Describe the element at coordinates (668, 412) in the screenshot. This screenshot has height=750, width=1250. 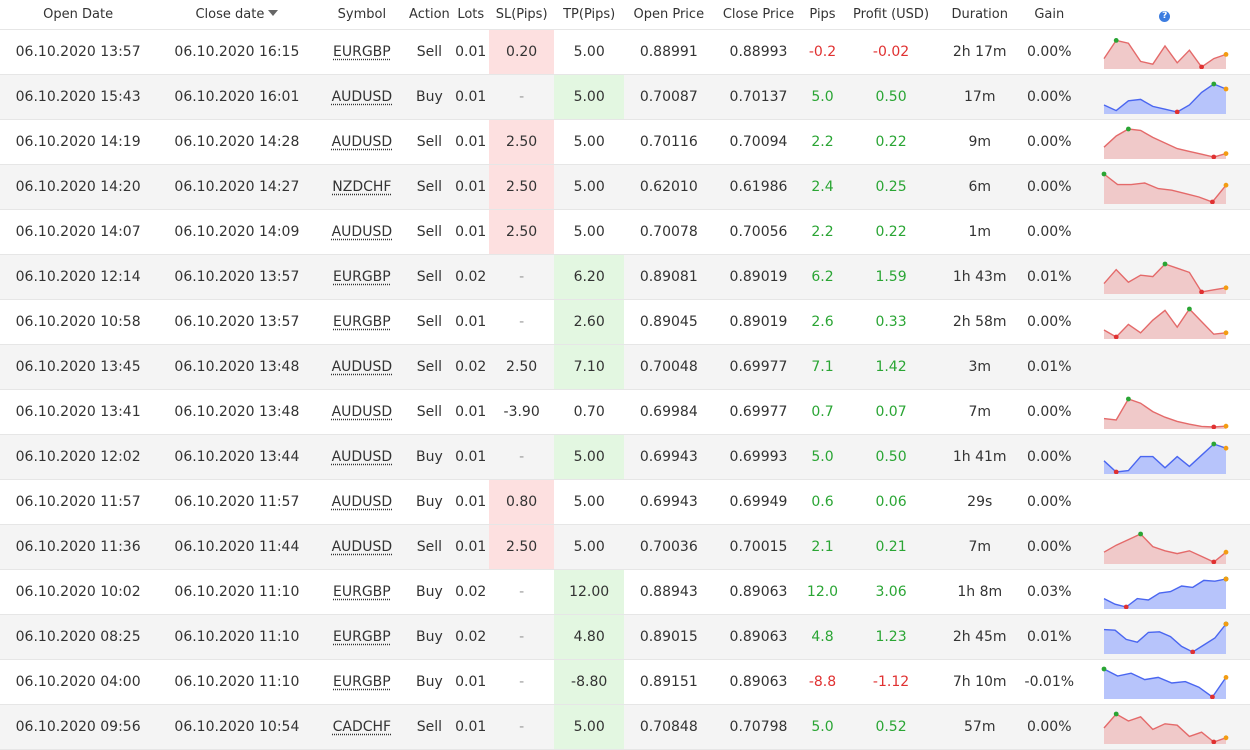
I see `open-price-cell: 0.69984` at that location.